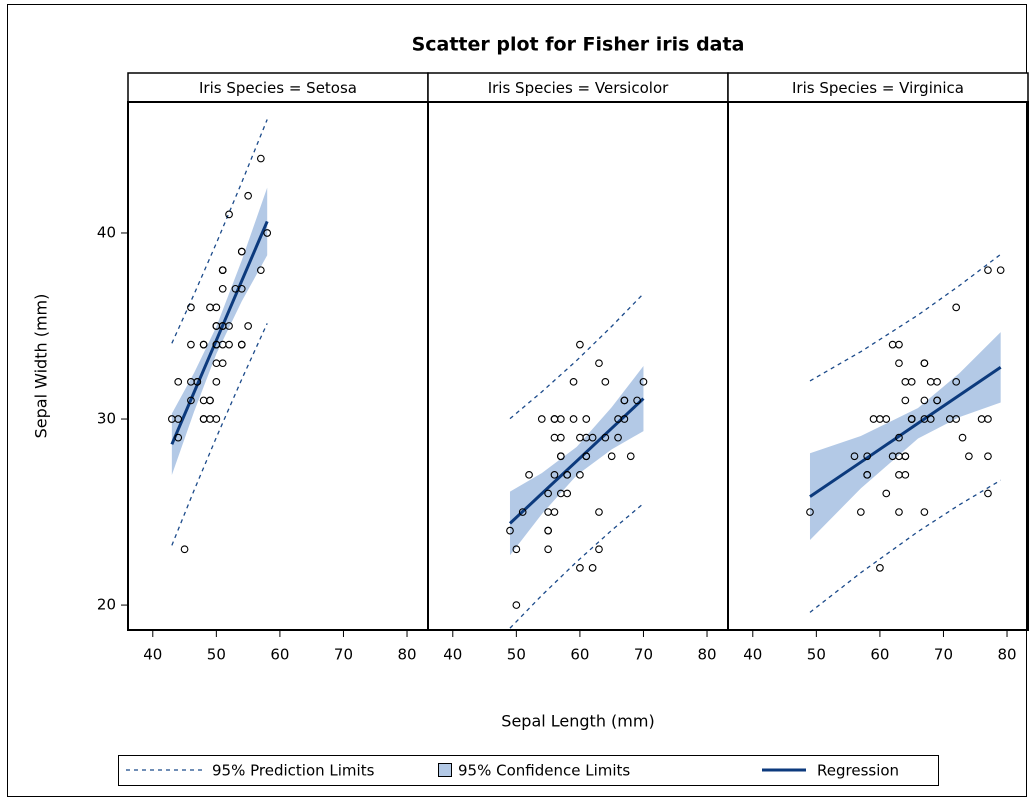  What do you see at coordinates (445, 770) in the screenshot?
I see `legend-confidence-swatch` at bounding box center [445, 770].